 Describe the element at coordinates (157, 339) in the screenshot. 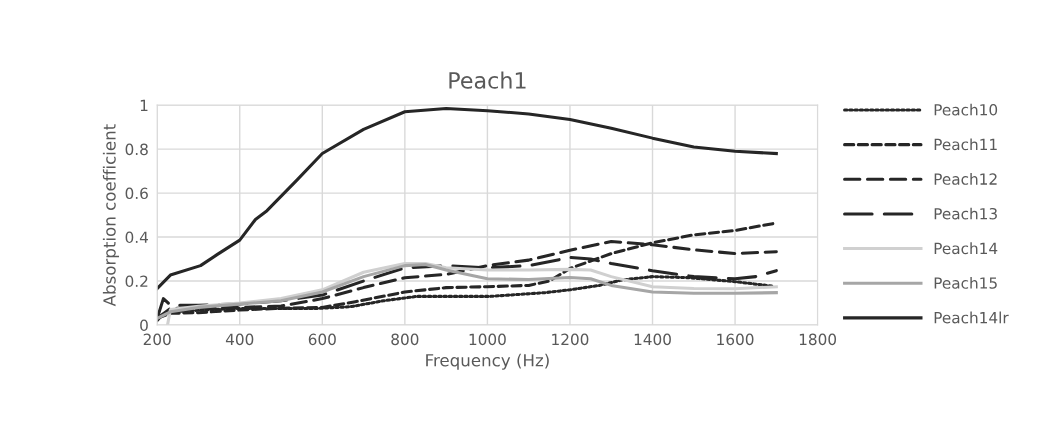

I see `x-tick-label: 200` at that location.